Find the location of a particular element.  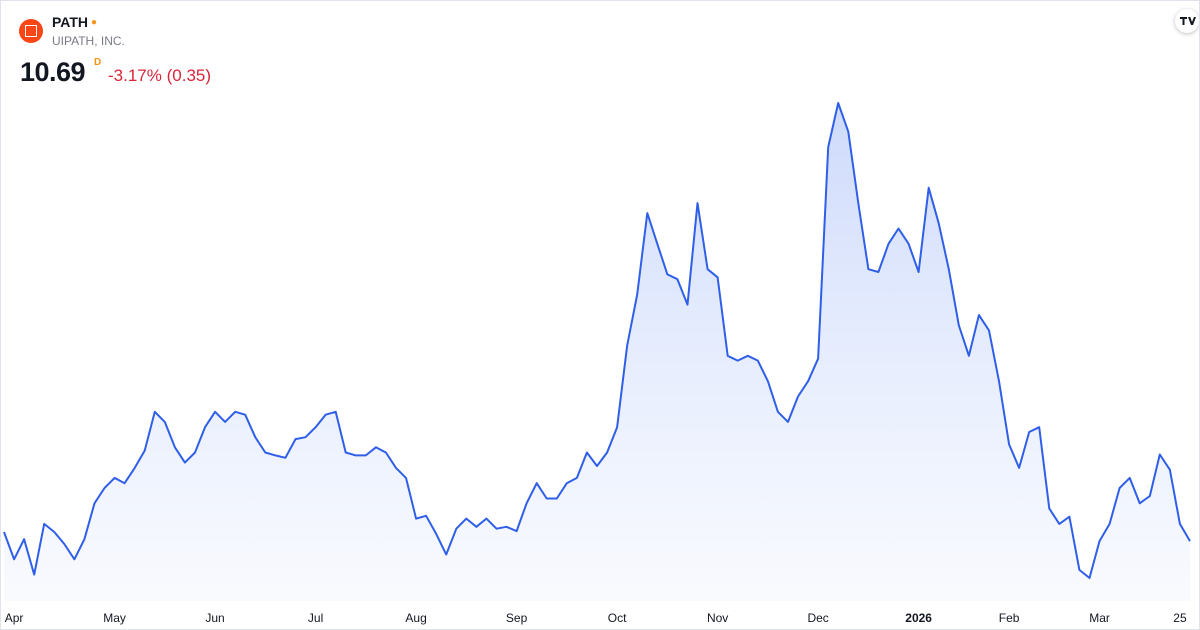

x-tick-label: Feb is located at coordinates (1009, 618).